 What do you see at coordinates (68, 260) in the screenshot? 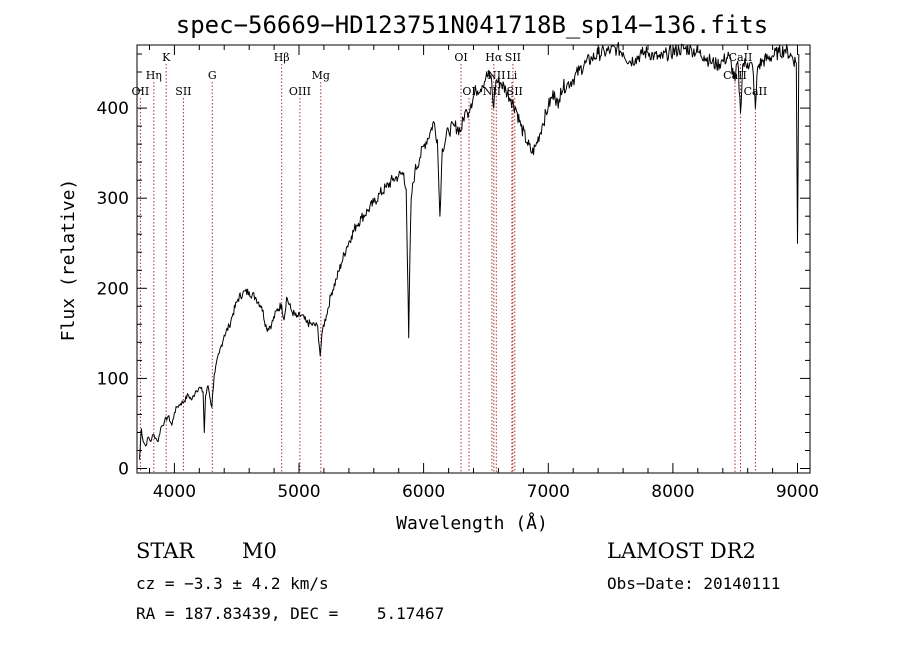
I see `y-axis-label: Flux (relative)` at bounding box center [68, 260].